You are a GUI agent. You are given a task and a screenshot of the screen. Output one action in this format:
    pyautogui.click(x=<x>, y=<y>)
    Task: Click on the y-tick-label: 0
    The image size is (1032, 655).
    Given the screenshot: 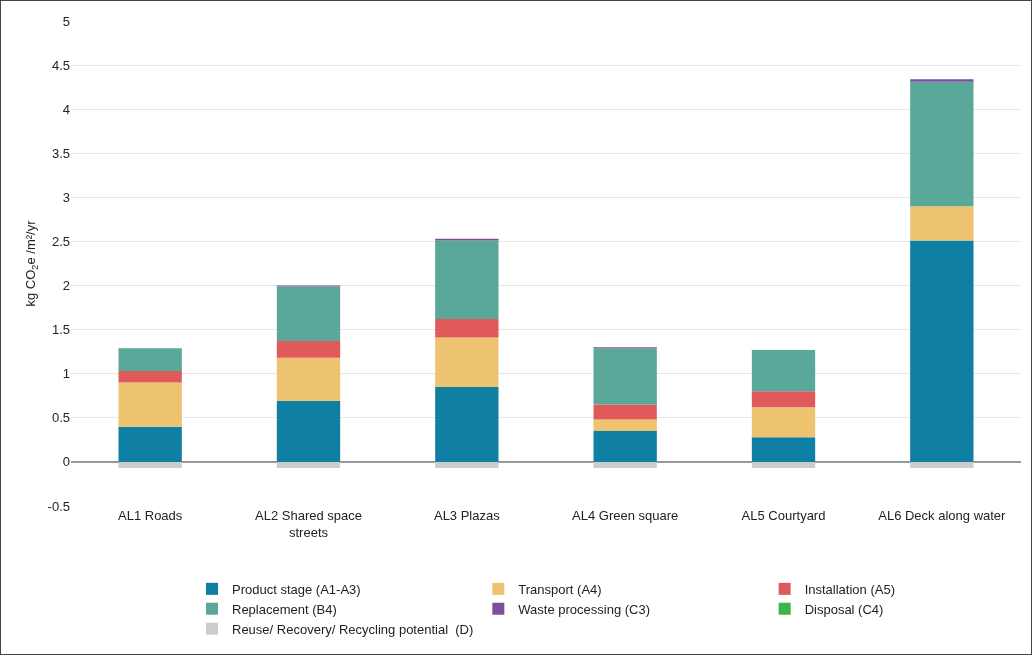 What is the action you would take?
    pyautogui.click(x=66, y=462)
    